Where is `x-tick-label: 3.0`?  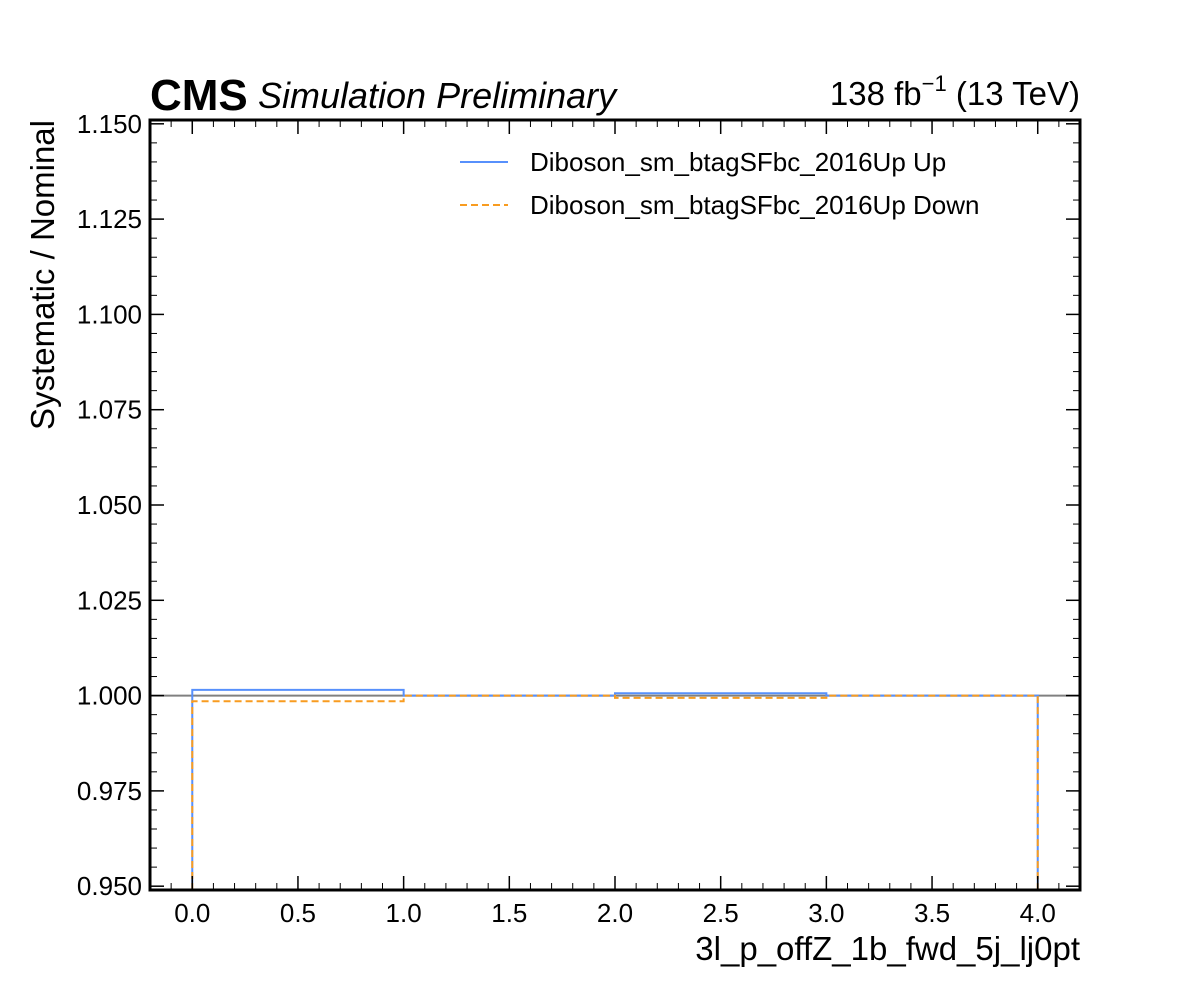 x-tick-label: 3.0 is located at coordinates (826, 913).